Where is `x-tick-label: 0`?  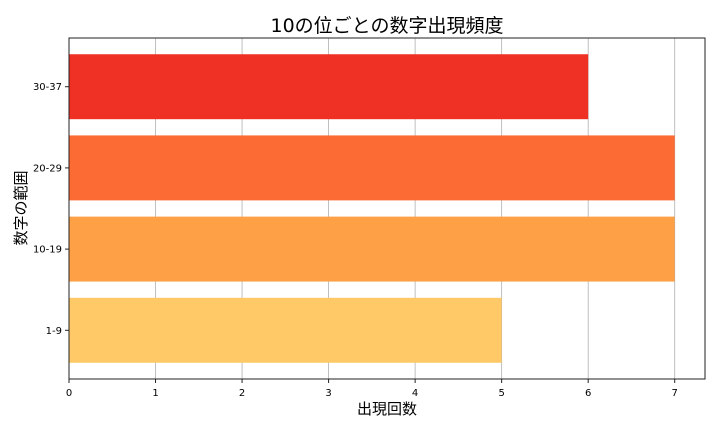 x-tick-label: 0 is located at coordinates (69, 393).